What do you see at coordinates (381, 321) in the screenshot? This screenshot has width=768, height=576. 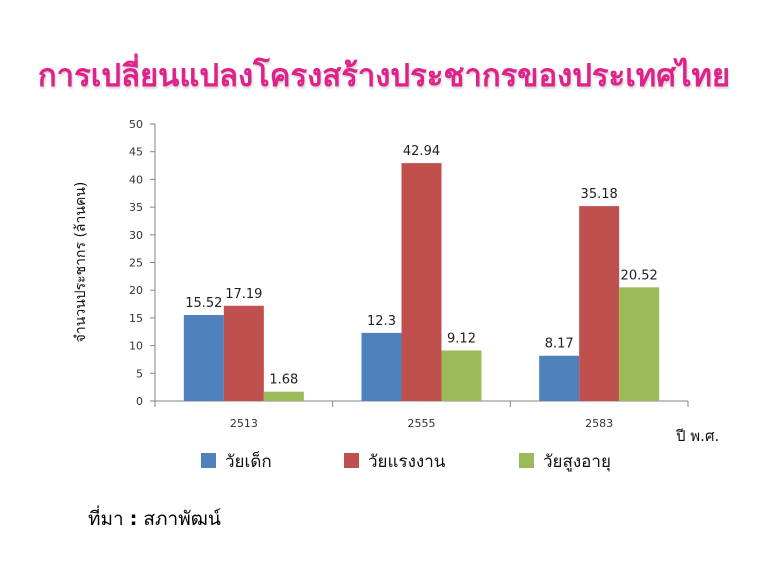 I see `data-label: 12.3` at bounding box center [381, 321].